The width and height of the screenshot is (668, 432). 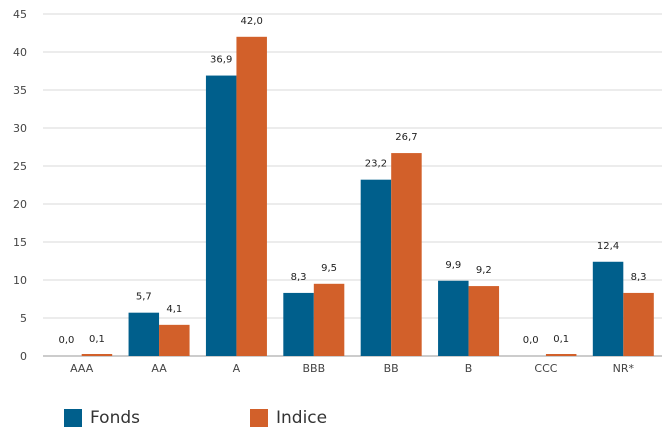 What do you see at coordinates (82, 368) in the screenshot?
I see `x-tick-label: AAA` at bounding box center [82, 368].